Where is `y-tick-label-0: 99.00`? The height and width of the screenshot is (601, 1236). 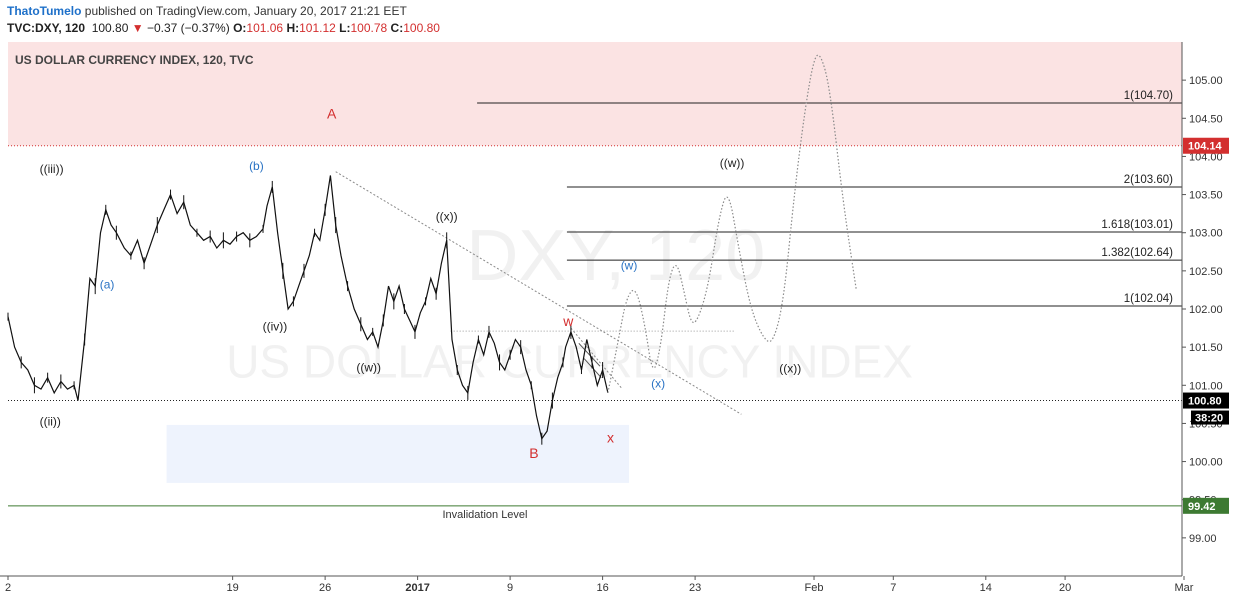
y-tick-label-0: 99.00 is located at coordinates (1203, 539).